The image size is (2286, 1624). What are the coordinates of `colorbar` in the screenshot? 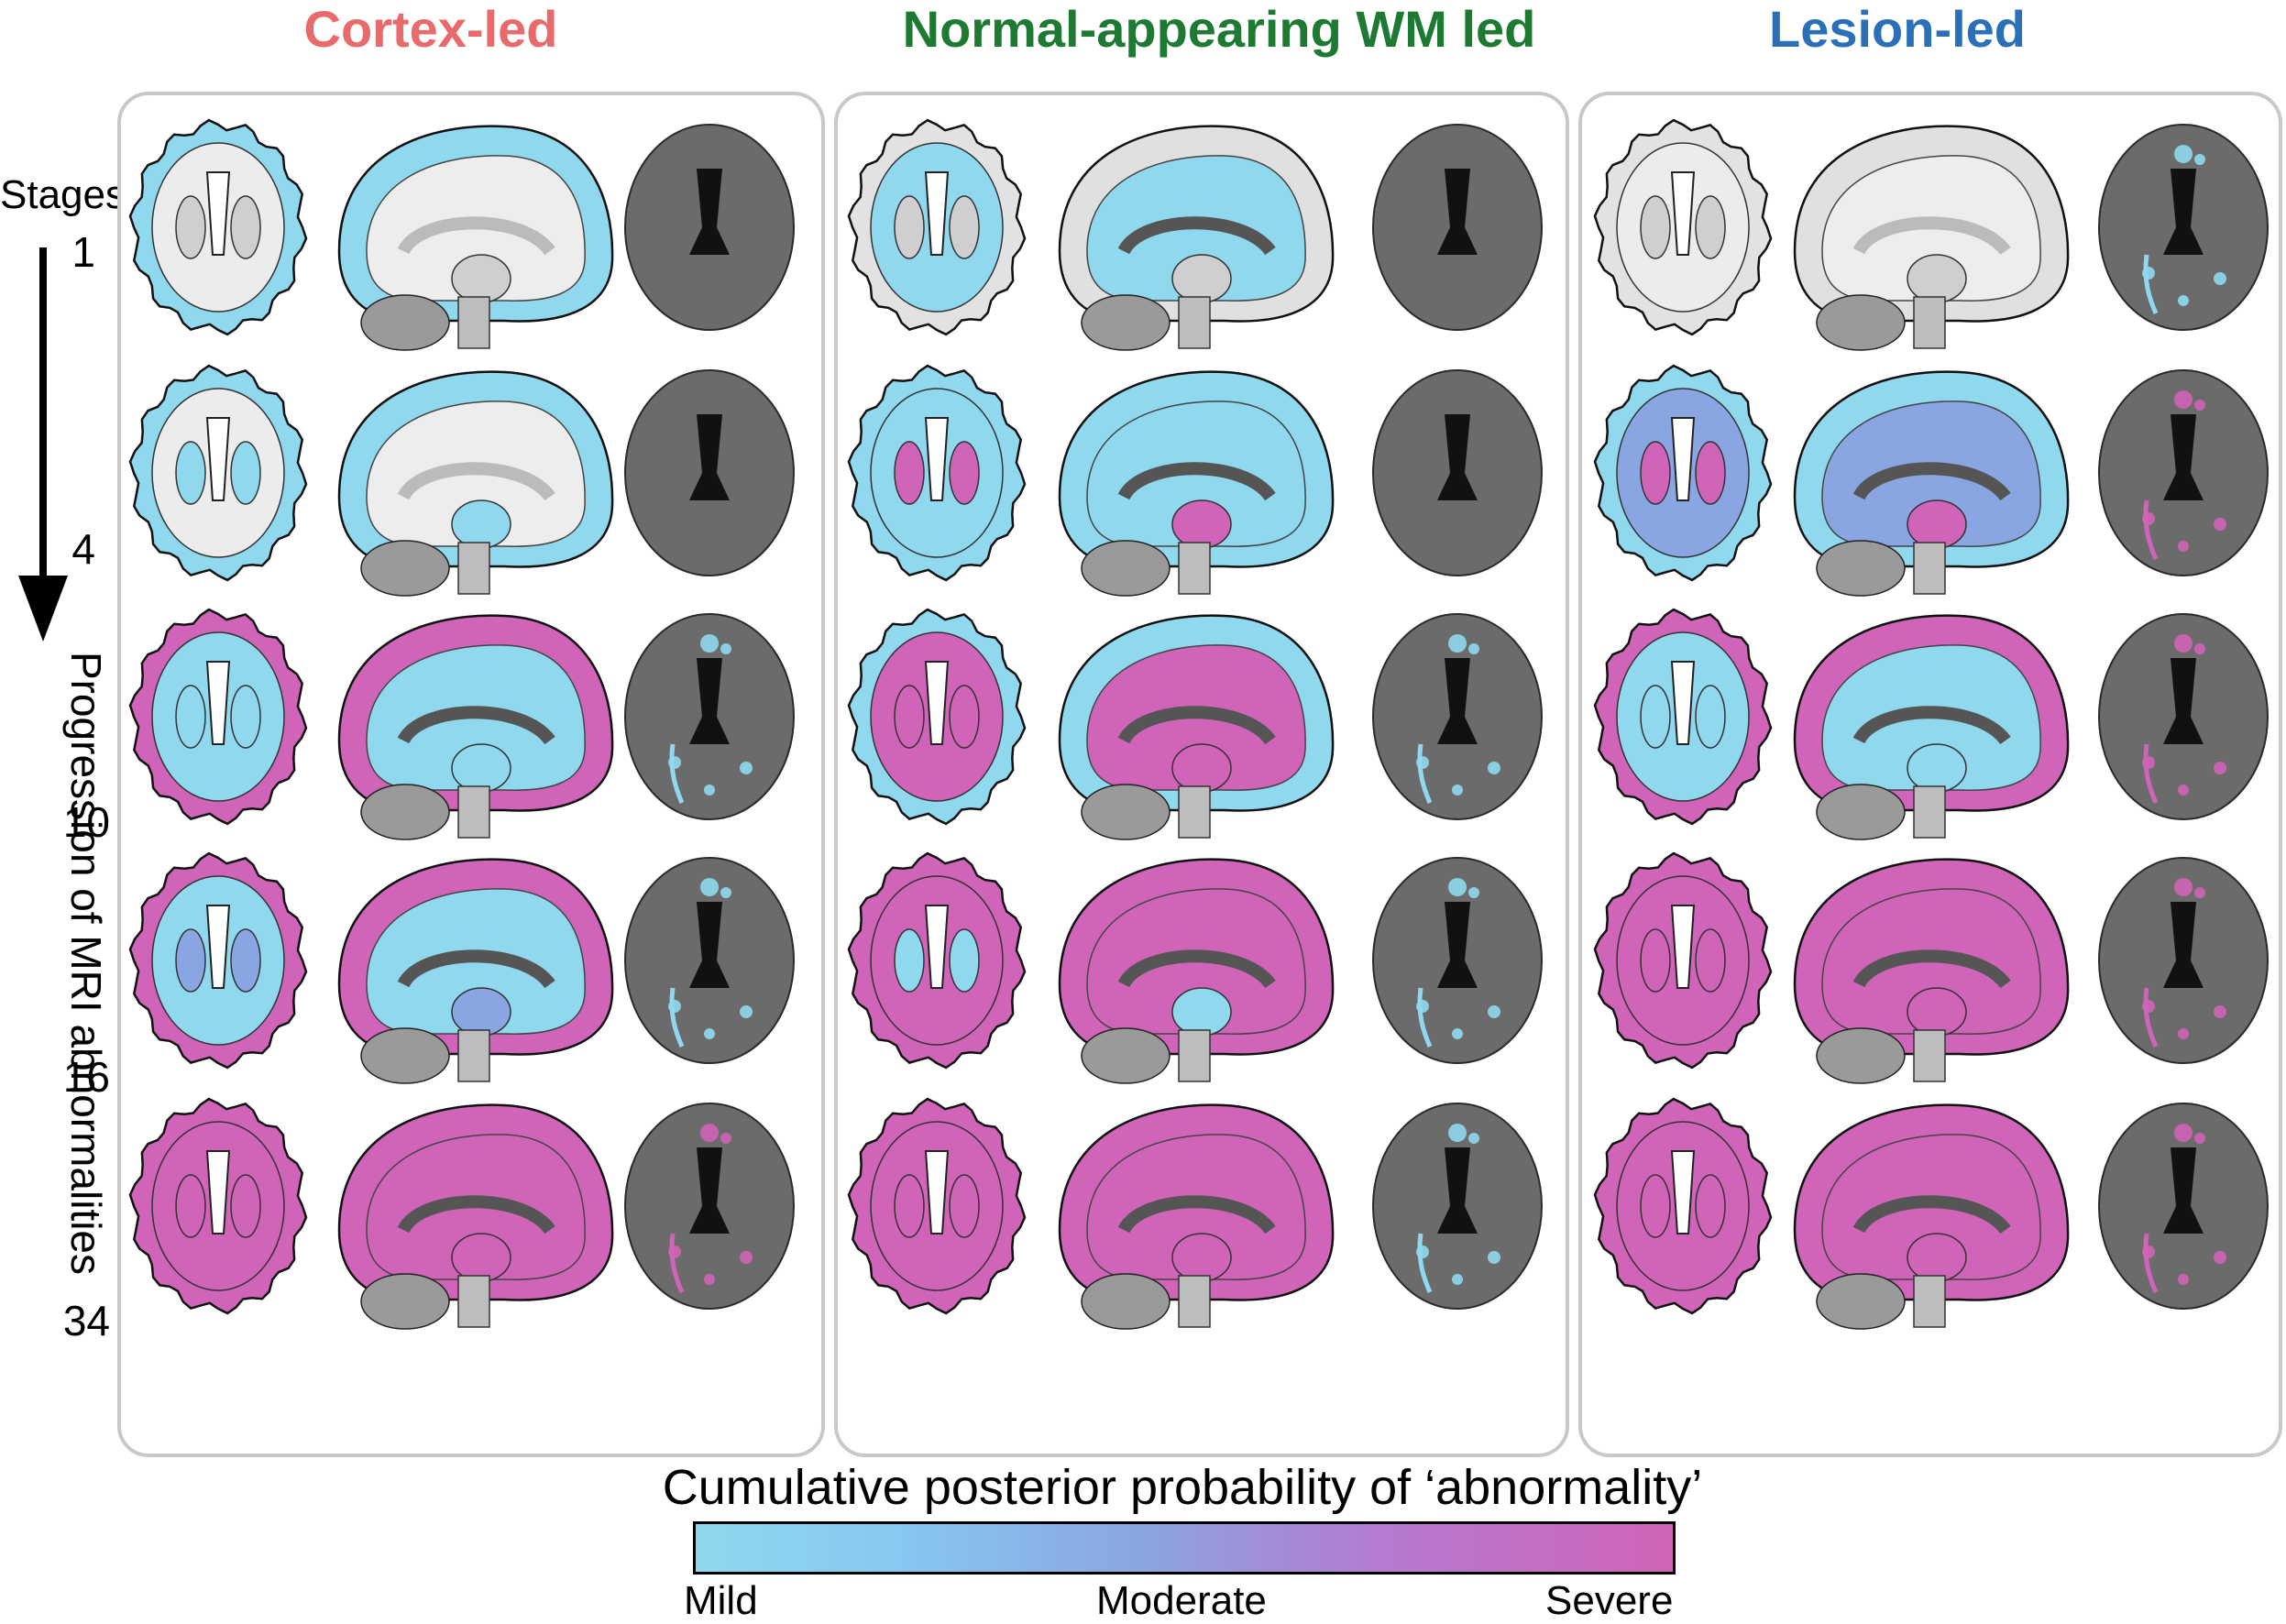 It's located at (1184, 1548).